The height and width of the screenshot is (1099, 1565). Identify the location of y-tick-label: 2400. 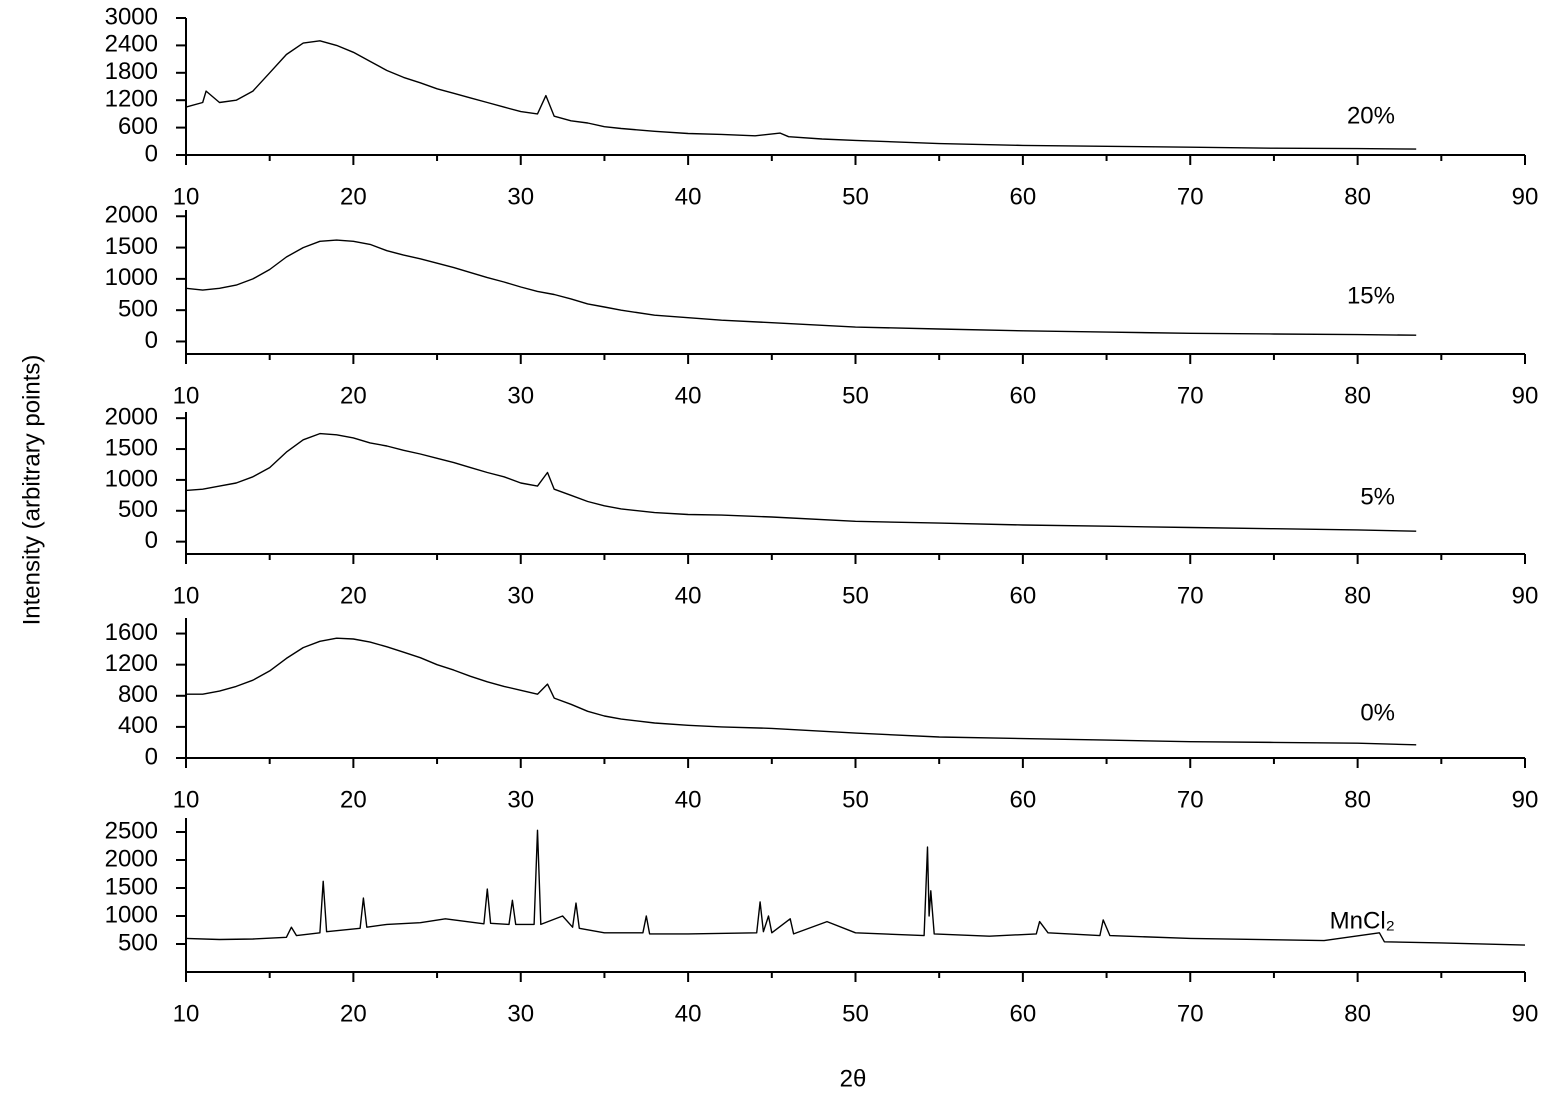
(131, 44).